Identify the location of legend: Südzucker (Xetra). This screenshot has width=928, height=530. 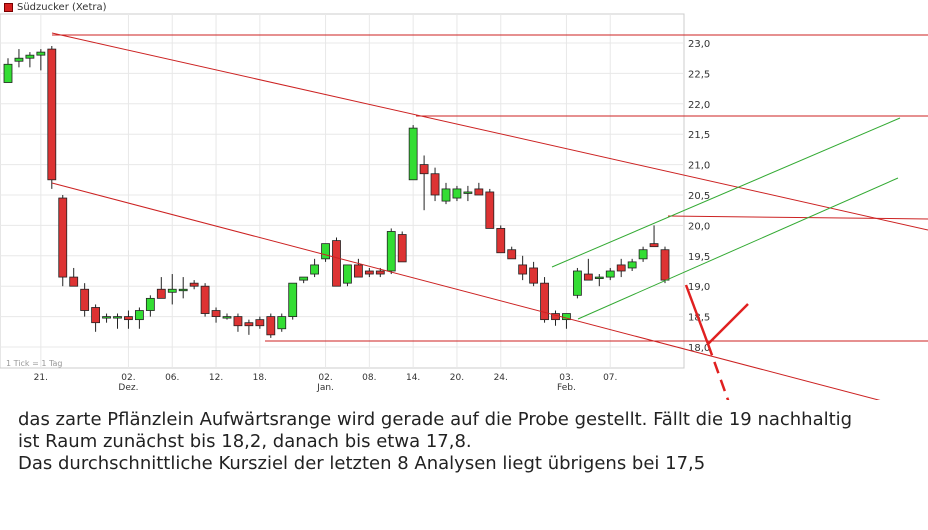
(55, 7).